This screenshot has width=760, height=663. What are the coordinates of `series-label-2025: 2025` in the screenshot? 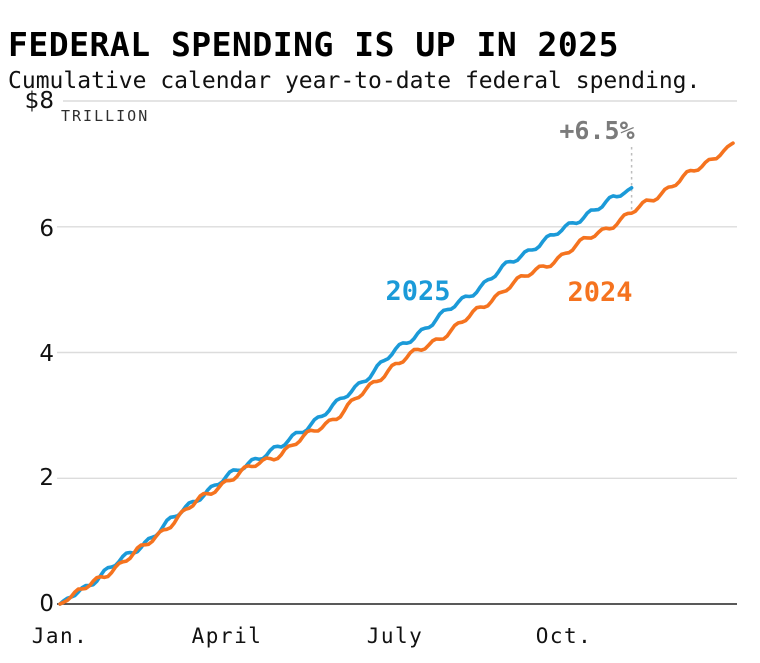 It's located at (418, 291).